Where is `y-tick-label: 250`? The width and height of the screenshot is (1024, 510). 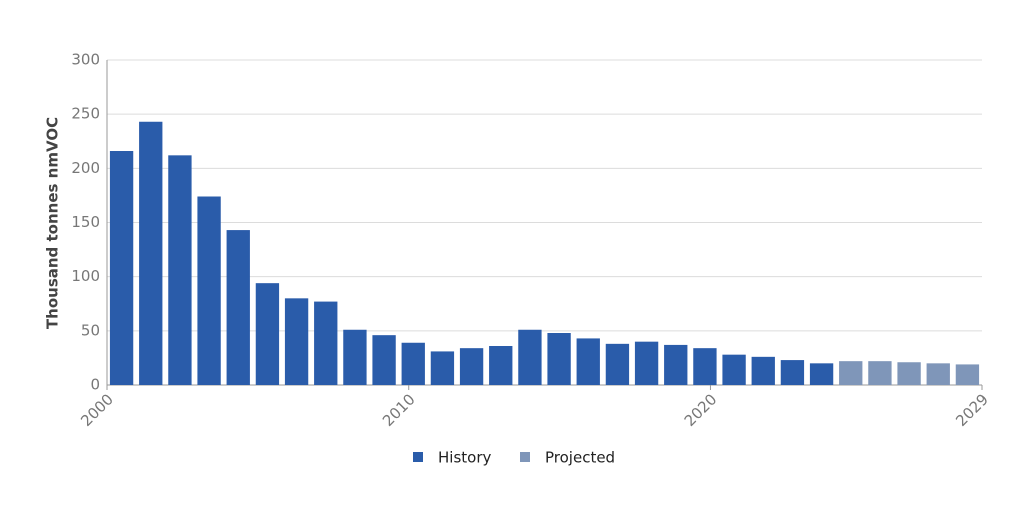
y-tick-label: 250 is located at coordinates (85, 114).